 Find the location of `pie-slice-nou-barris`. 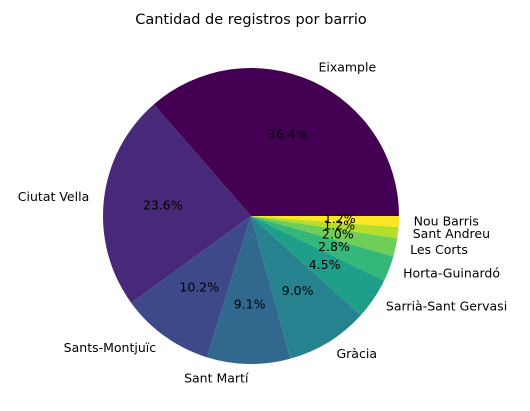

pie-slice-nou-barris is located at coordinates (325, 222).